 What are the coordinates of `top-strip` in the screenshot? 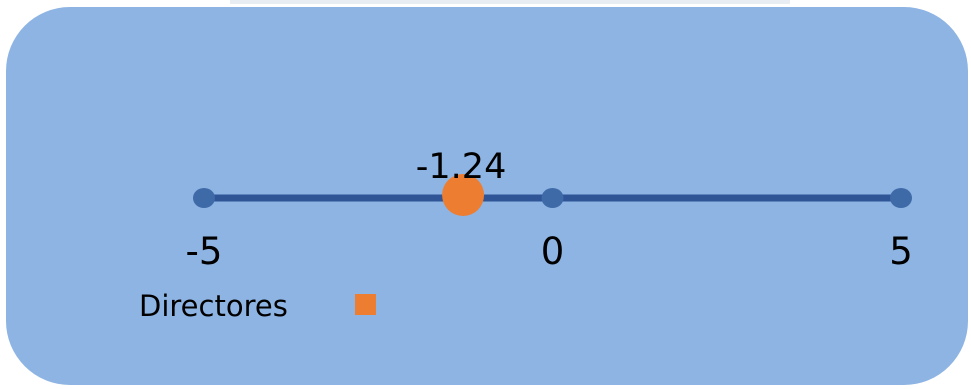 It's located at (510, 2).